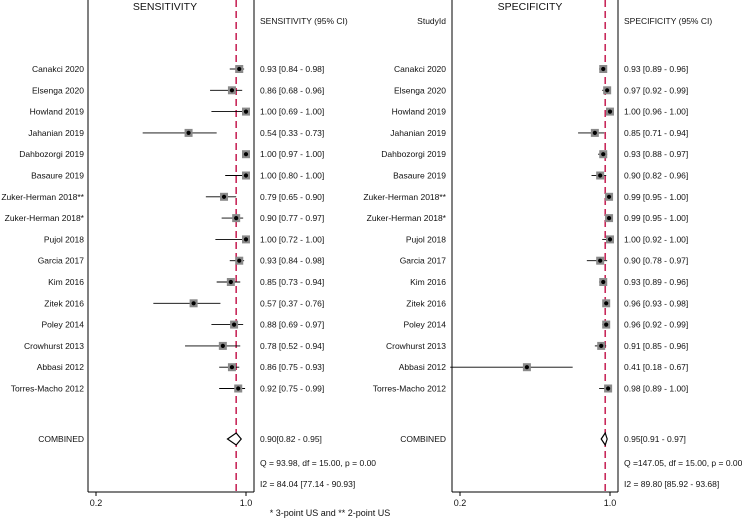 The width and height of the screenshot is (744, 523). I want to click on footnote: * 3-point US and ** 2-point US, so click(330, 513).